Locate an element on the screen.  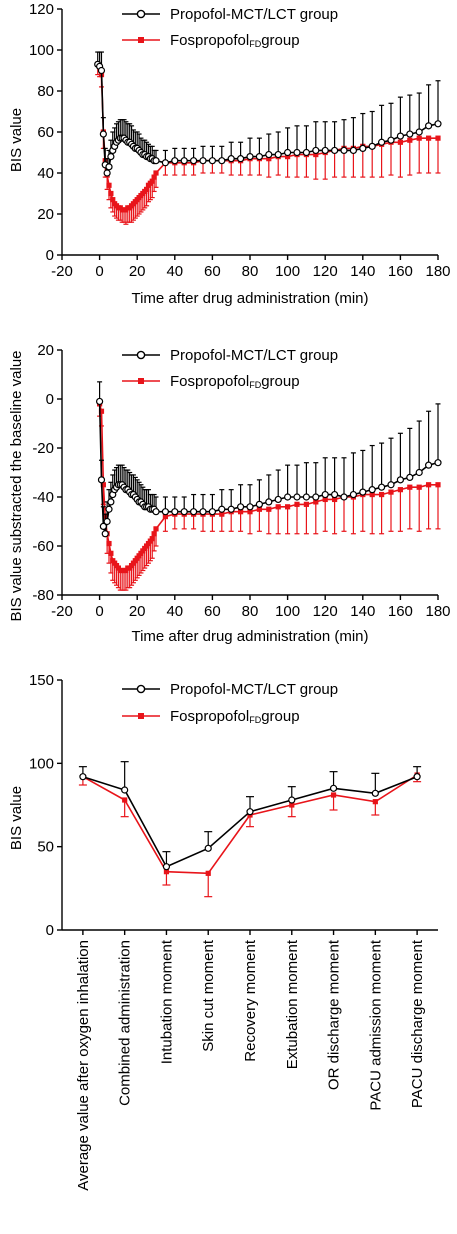
x-tick-label: 120 is located at coordinates (325, 271).